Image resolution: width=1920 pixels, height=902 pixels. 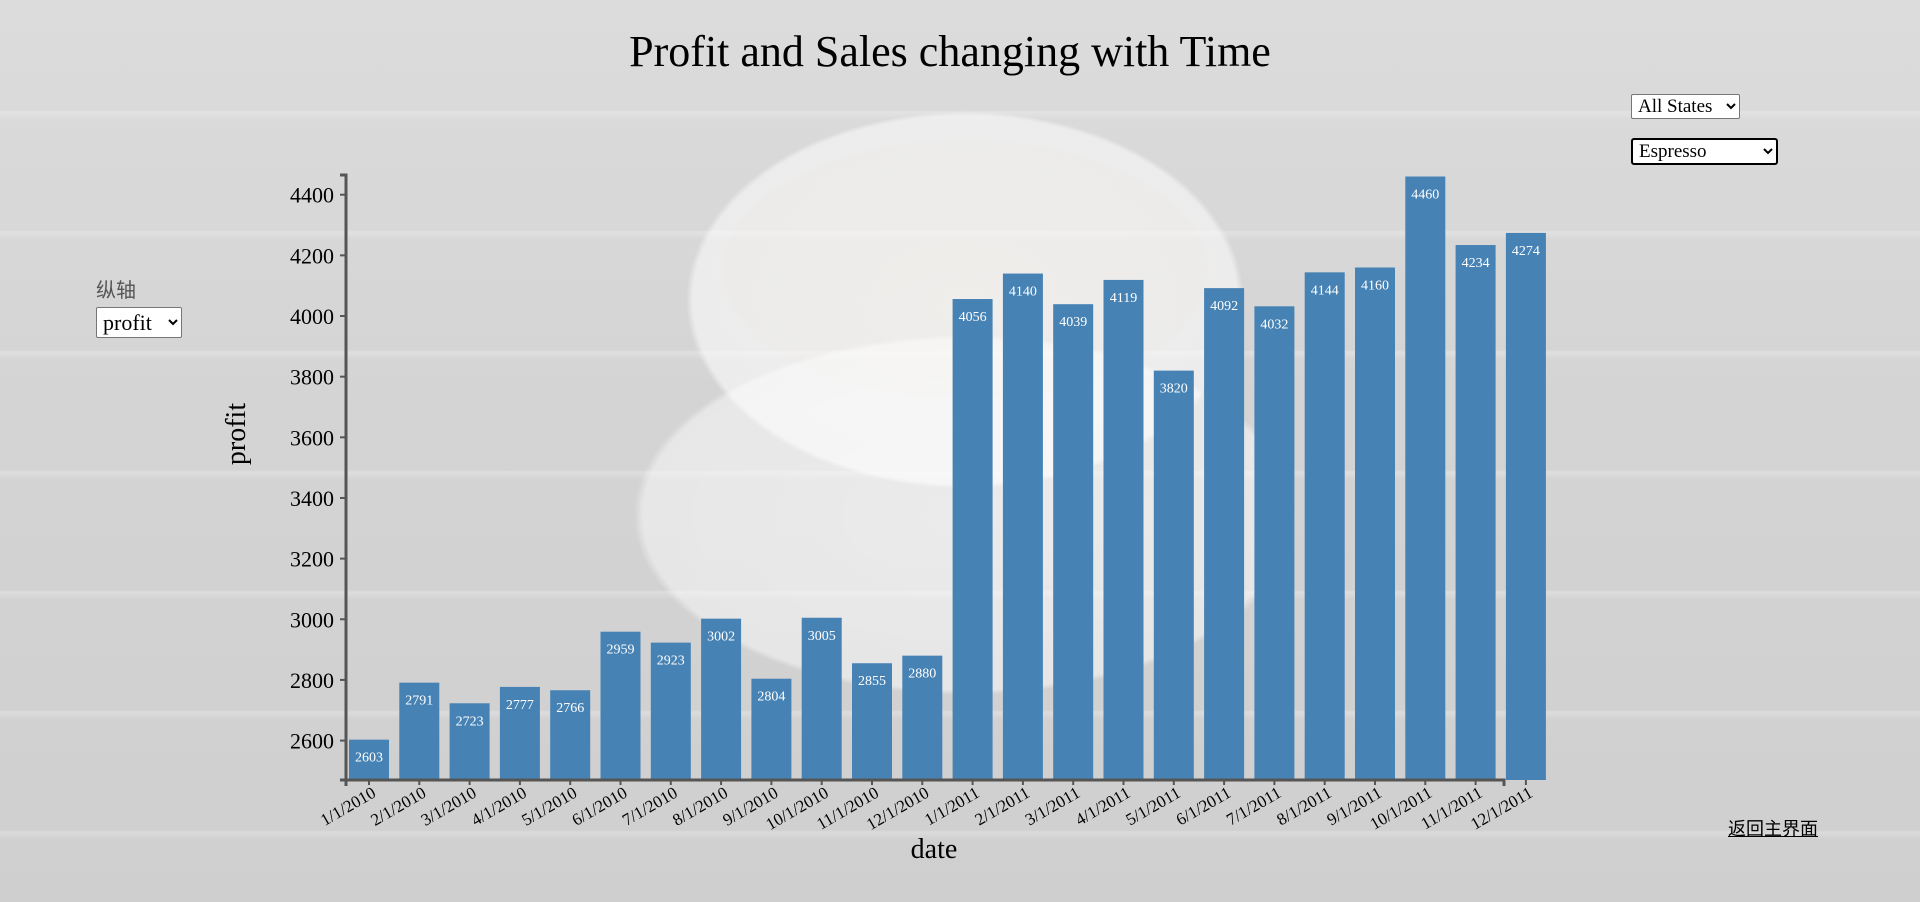 I want to click on bar-value-label: 4274, so click(x=1526, y=251).